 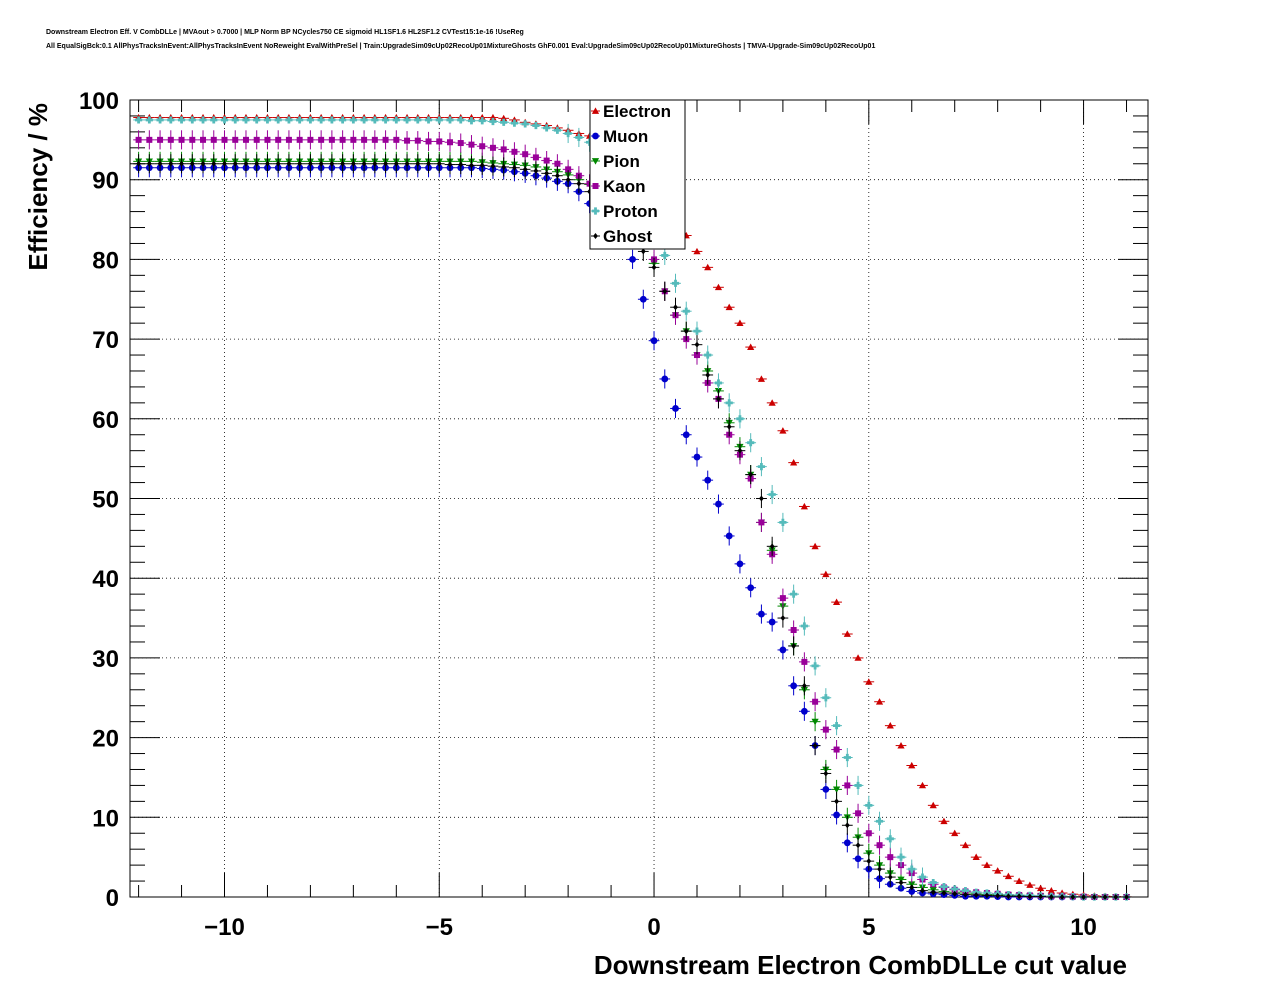 What do you see at coordinates (1083, 927) in the screenshot?
I see `x-tick-label: 10` at bounding box center [1083, 927].